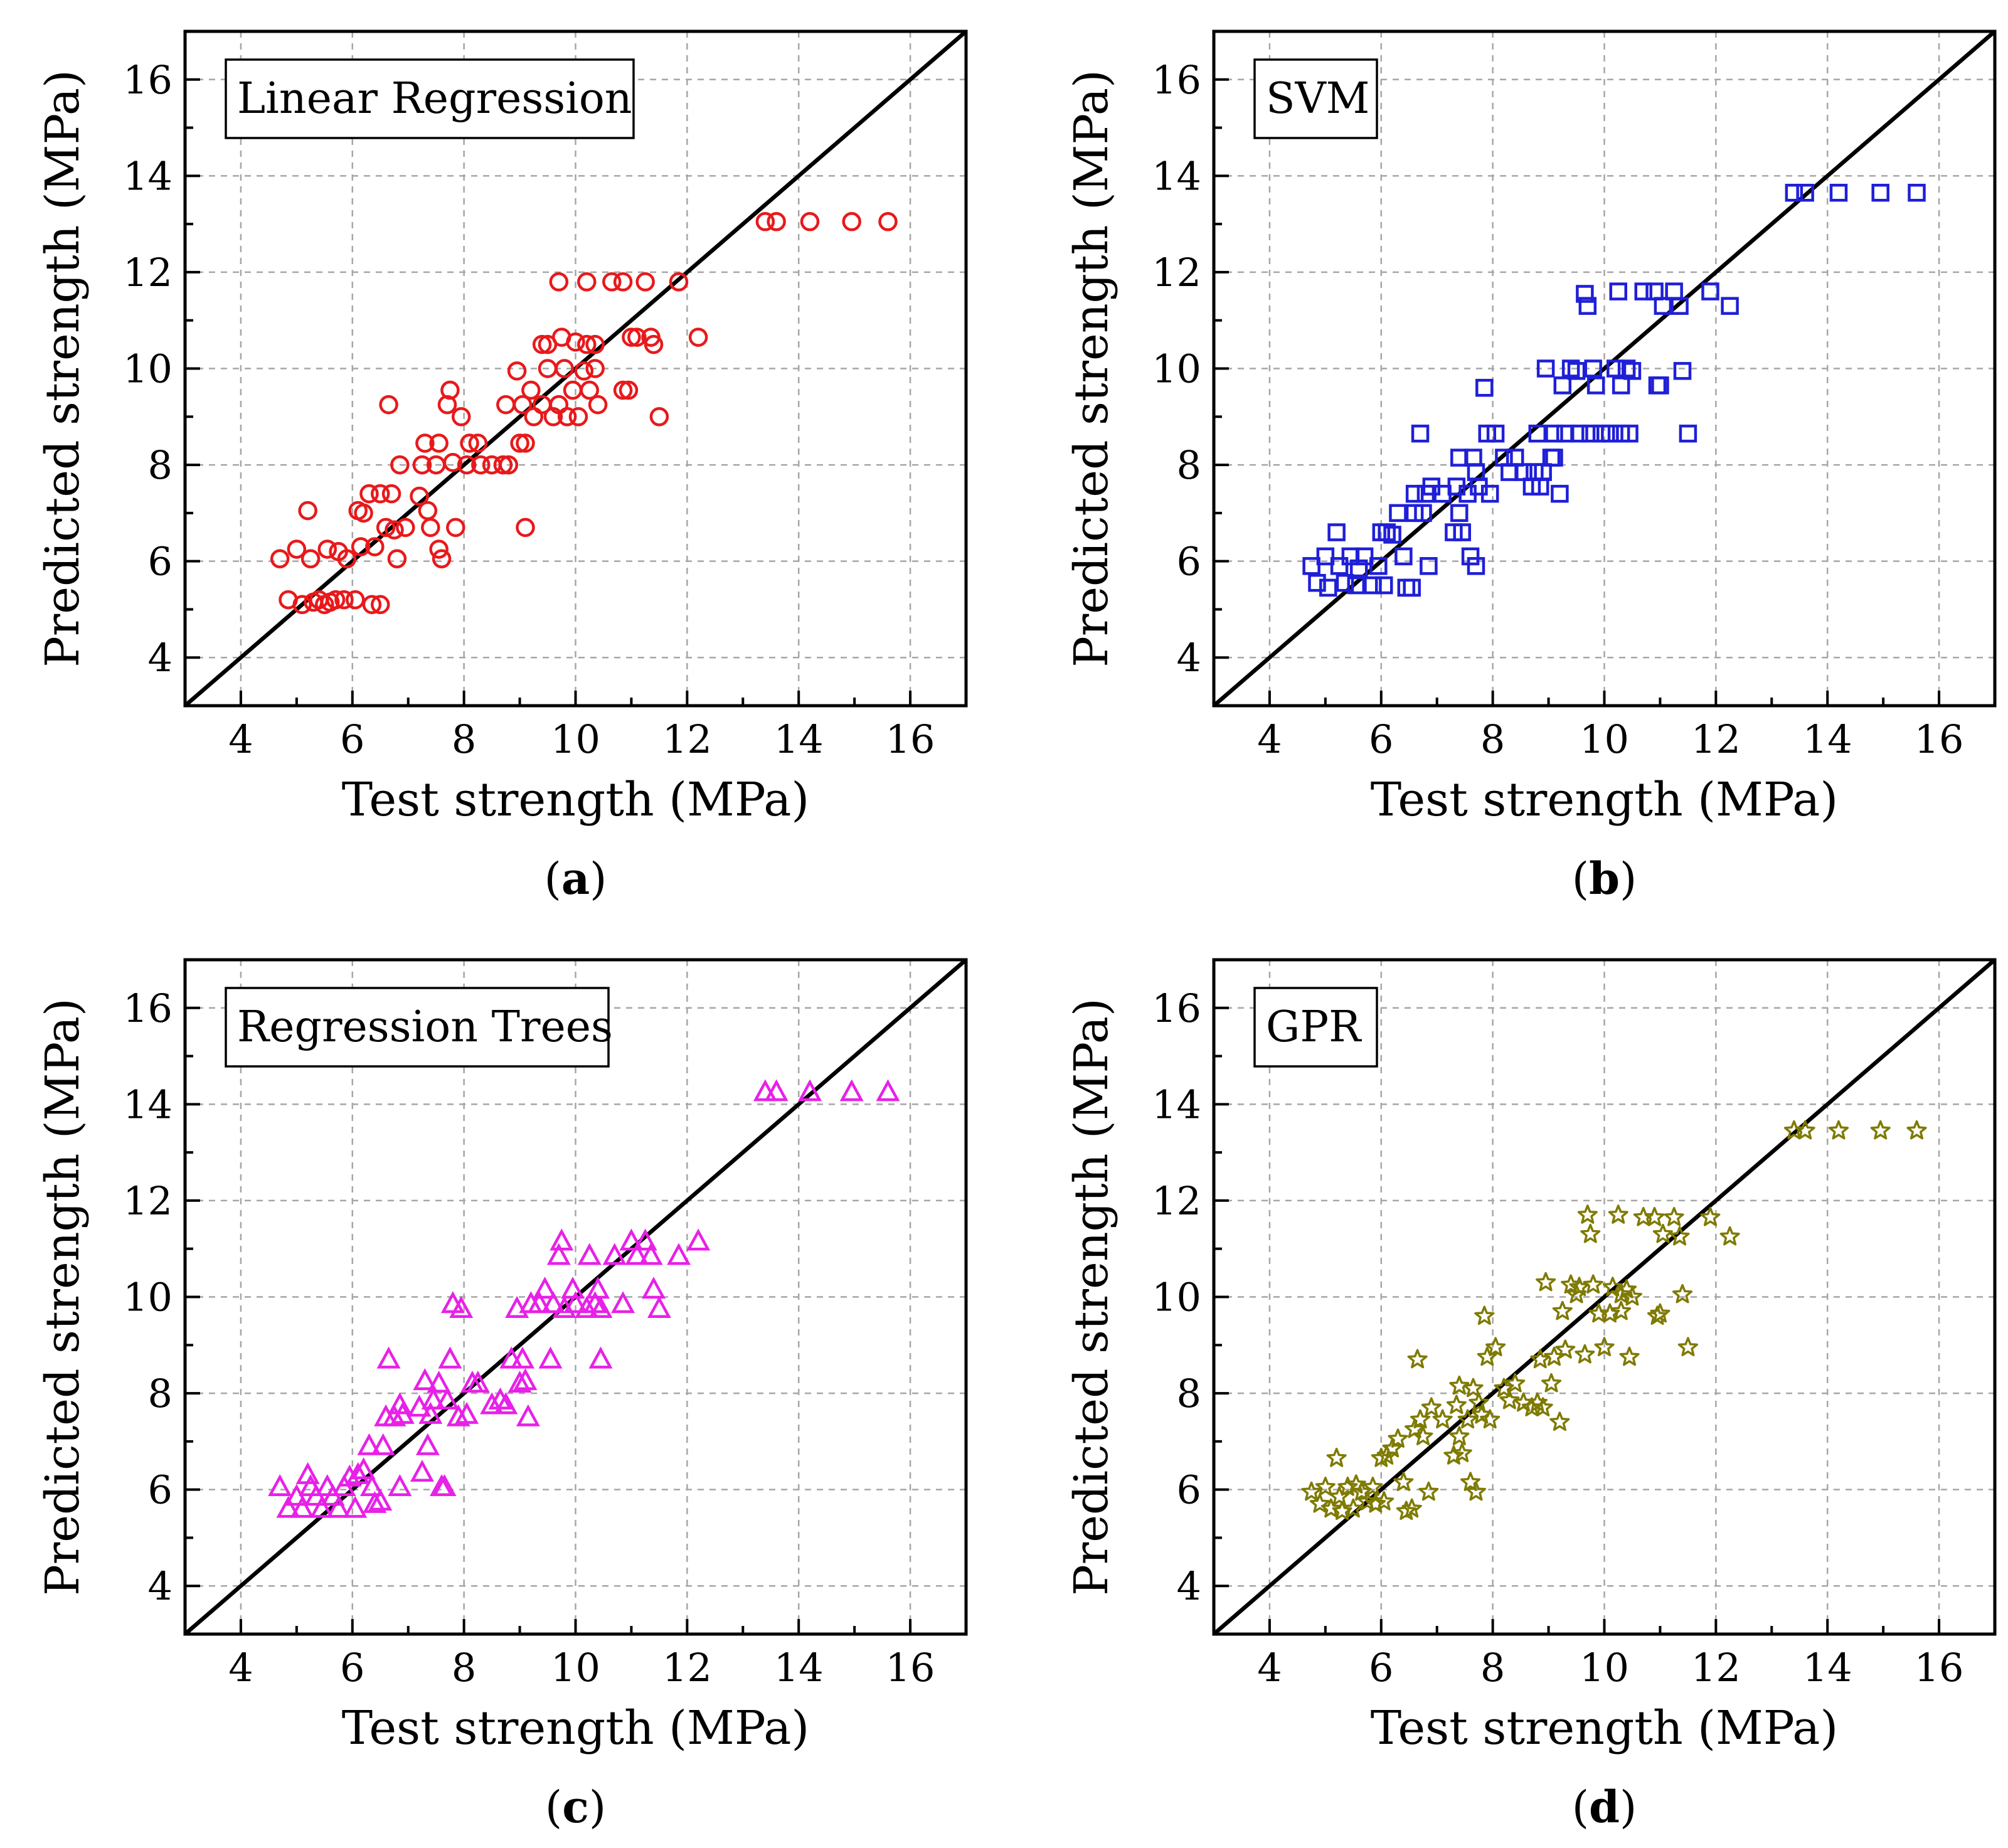  Describe the element at coordinates (1176, 1104) in the screenshot. I see `y-tick-label: 14` at that location.